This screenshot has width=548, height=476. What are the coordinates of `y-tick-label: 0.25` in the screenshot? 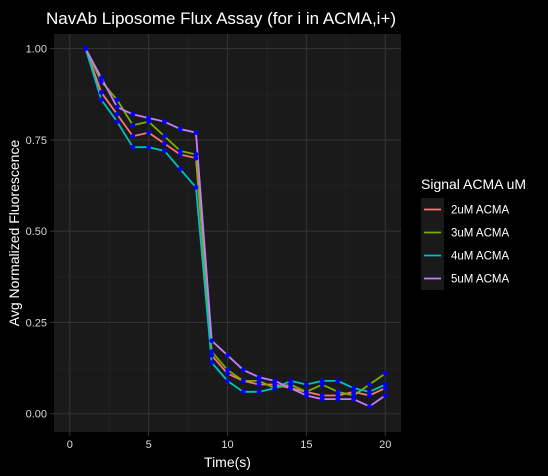 It's located at (36, 323).